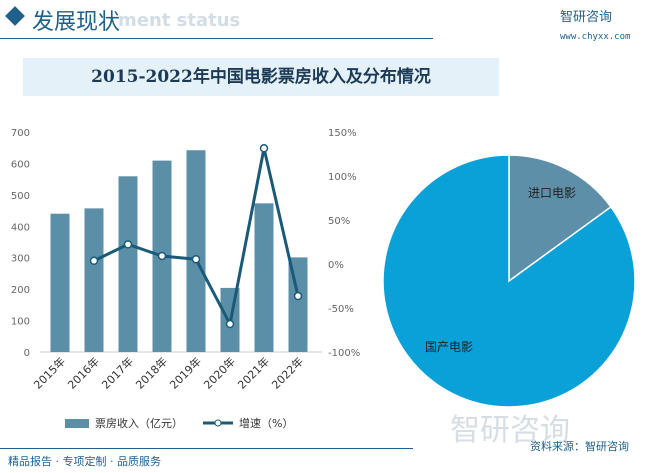 The image size is (659, 473). Describe the element at coordinates (139, 423) in the screenshot. I see `legend-bar-label: 票房收入（亿元）` at that location.